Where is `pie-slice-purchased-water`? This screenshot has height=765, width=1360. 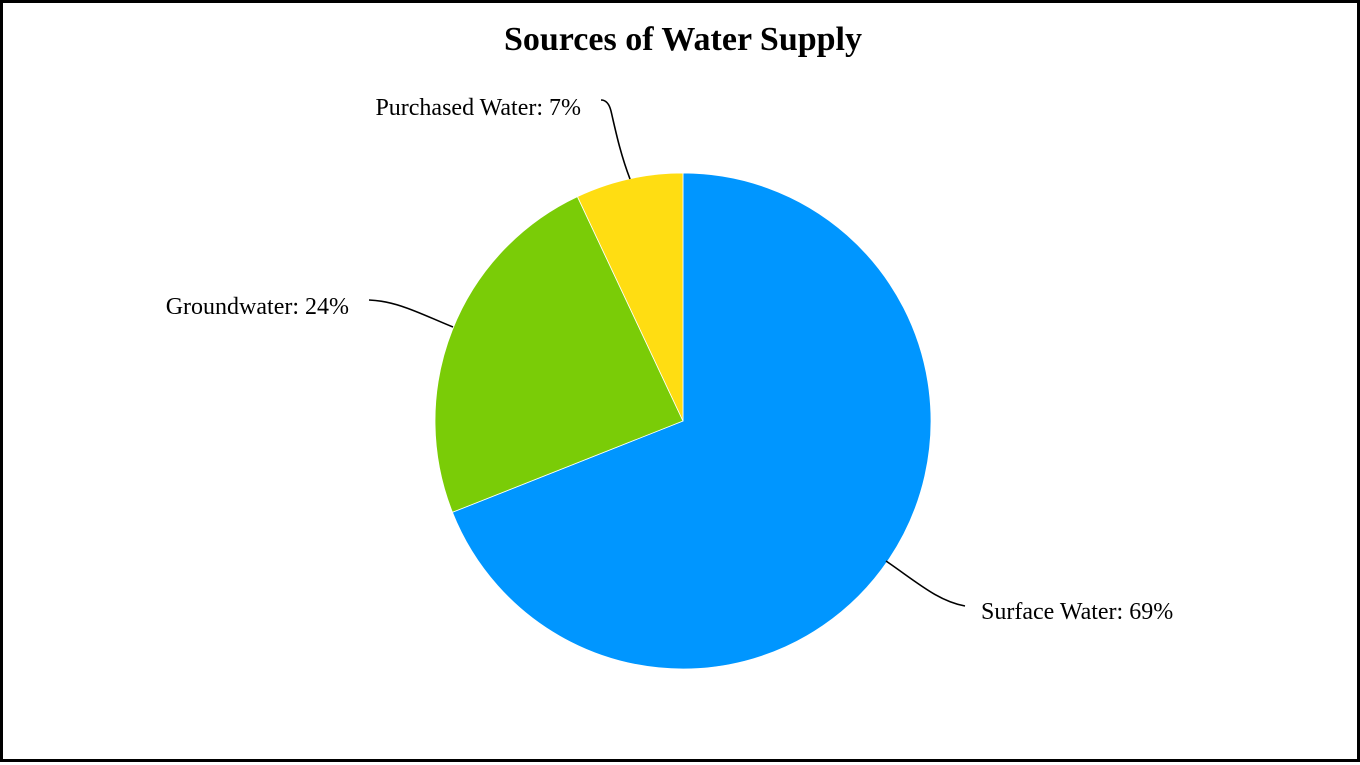
pie-slice-purchased-water is located at coordinates (630, 297).